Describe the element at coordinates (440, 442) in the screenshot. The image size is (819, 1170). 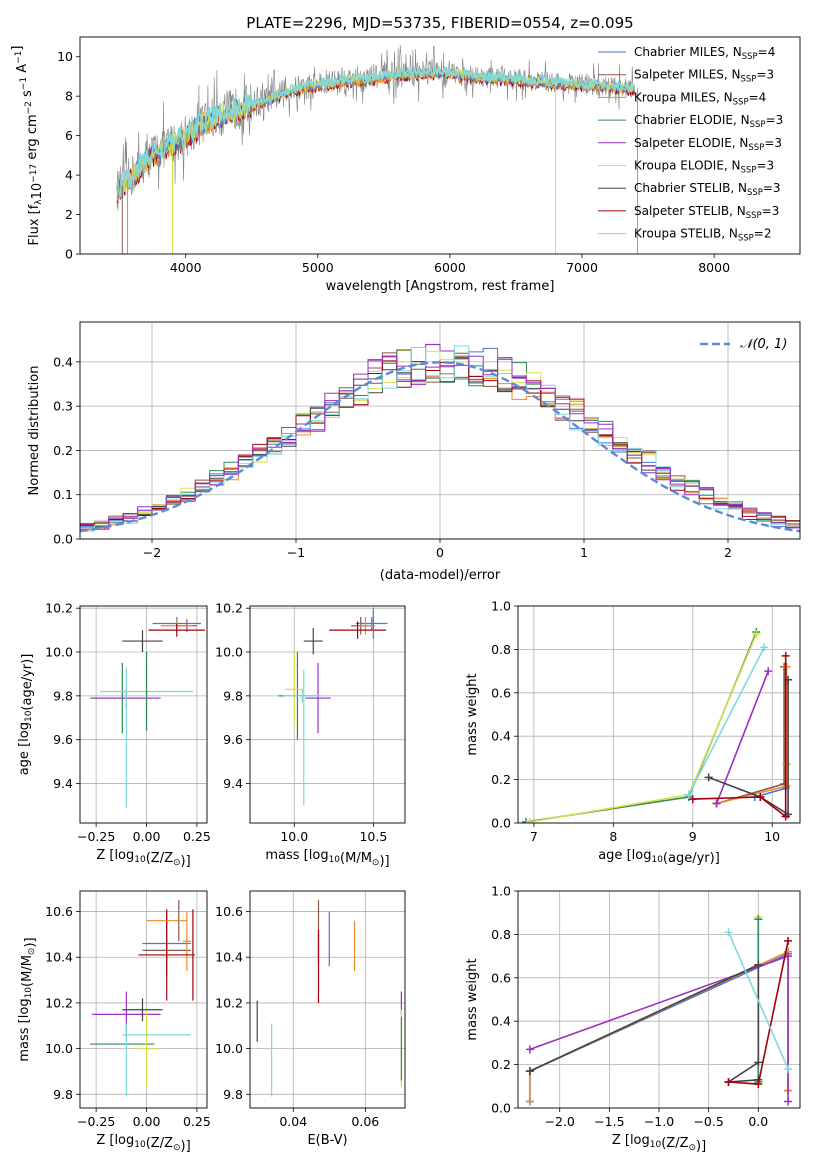
I see `histogram-step` at that location.